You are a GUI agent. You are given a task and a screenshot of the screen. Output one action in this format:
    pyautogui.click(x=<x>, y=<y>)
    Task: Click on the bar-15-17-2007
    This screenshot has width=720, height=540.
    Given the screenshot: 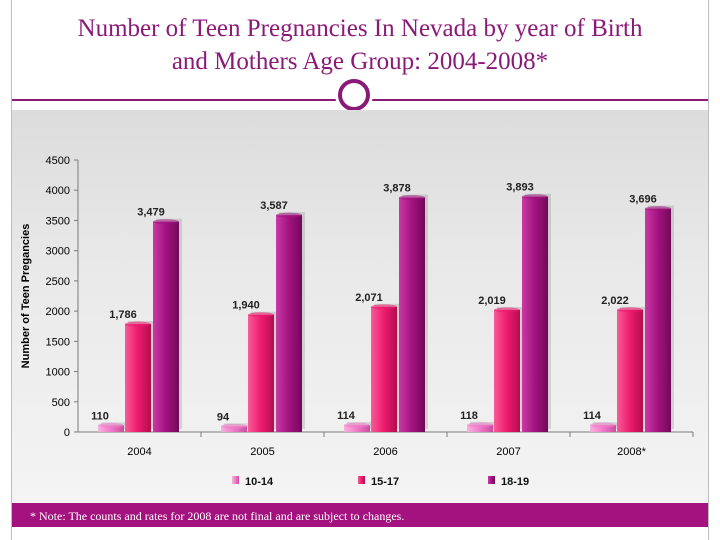 What is the action you would take?
    pyautogui.click(x=507, y=370)
    